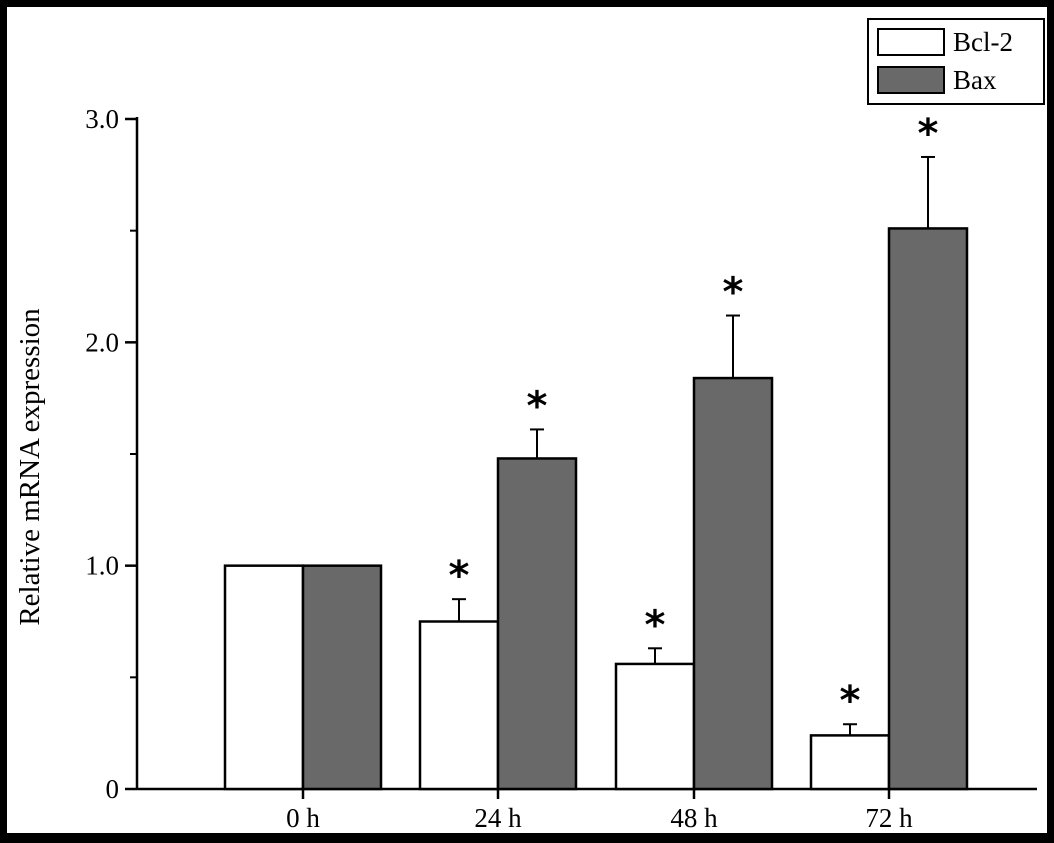 The image size is (1054, 843). Describe the element at coordinates (889, 818) in the screenshot. I see `x-tick-label: 72 h` at that location.